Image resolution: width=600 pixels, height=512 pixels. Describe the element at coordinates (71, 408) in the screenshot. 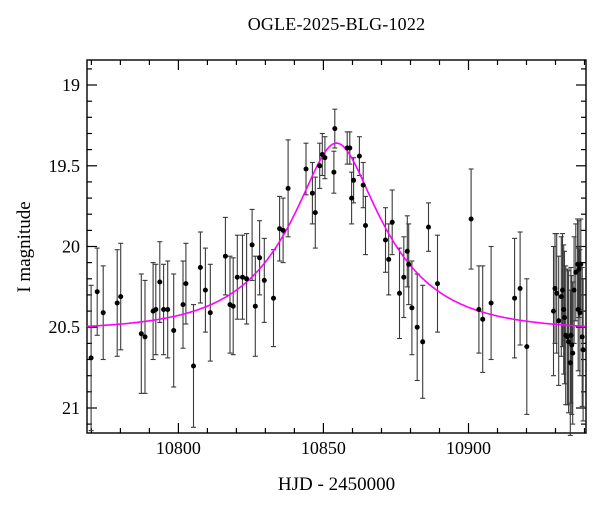

I see `svg-text: 21` at that location.